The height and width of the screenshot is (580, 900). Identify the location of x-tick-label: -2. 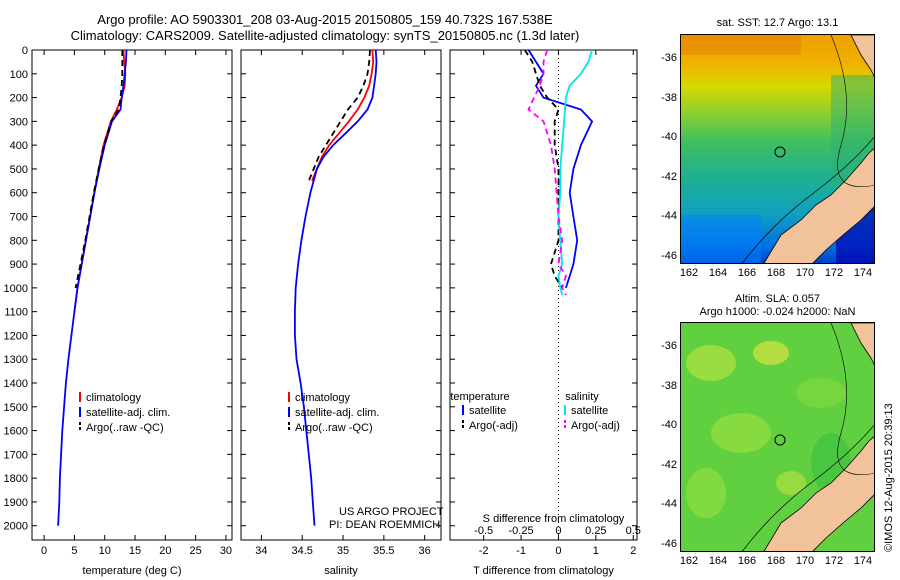
(484, 551).